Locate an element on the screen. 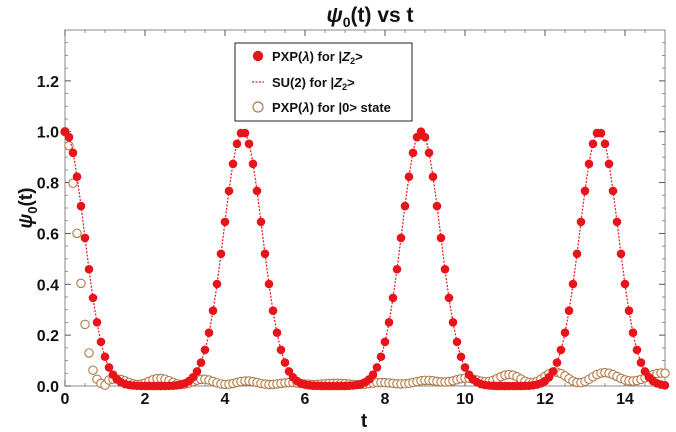 The image size is (676, 432). legend-item-pxp-z2: PXP(λ) for |Z2> is located at coordinates (307, 57).